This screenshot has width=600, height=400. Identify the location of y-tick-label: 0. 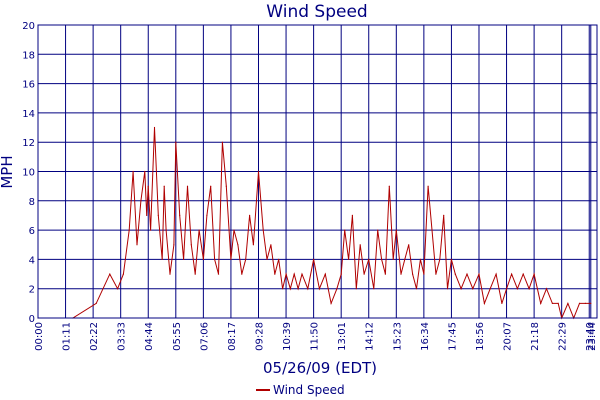
(32, 319).